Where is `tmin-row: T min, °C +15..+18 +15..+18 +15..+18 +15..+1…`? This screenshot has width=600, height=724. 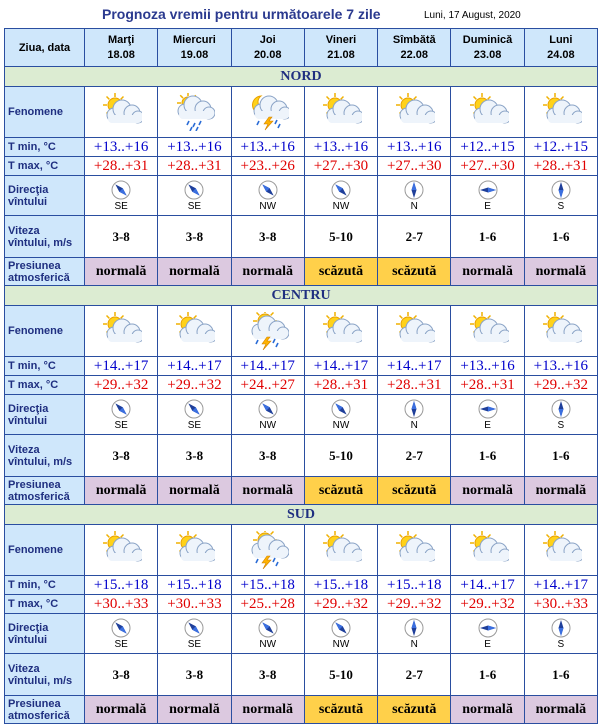
tmin-row: T min, °C +15..+18 +15..+18 +15..+18 +15..+1… is located at coordinates (301, 585).